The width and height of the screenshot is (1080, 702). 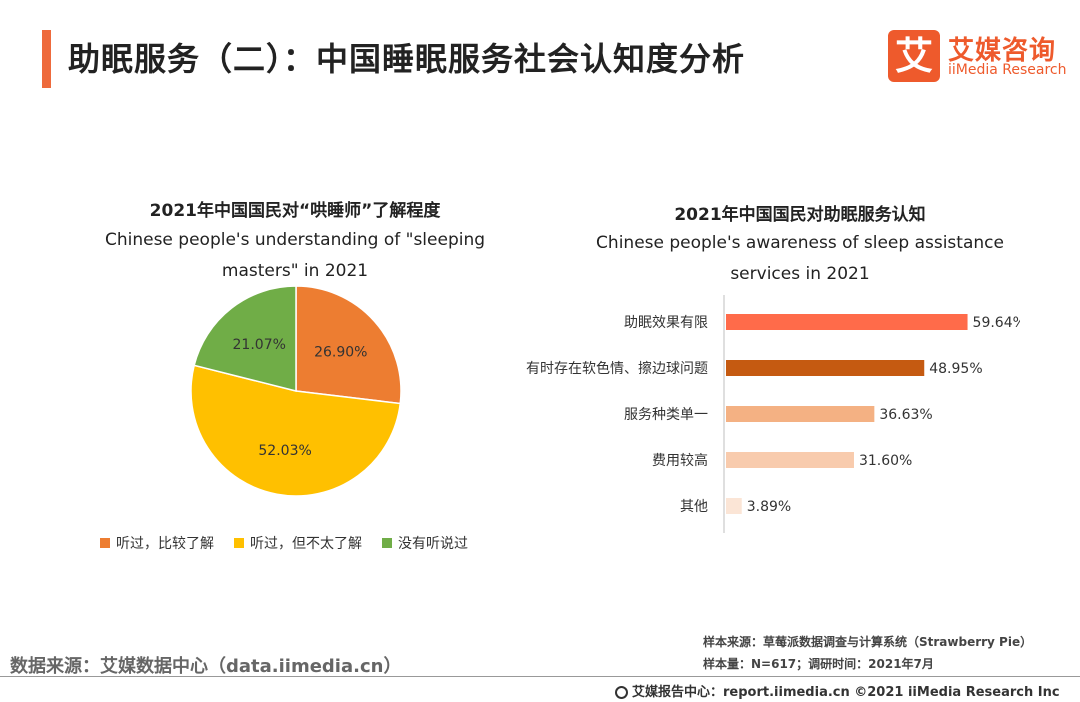 I want to click on pie-legend: 听过，比较了解 听过，但不太了解 没有听说过, so click(x=284, y=543).